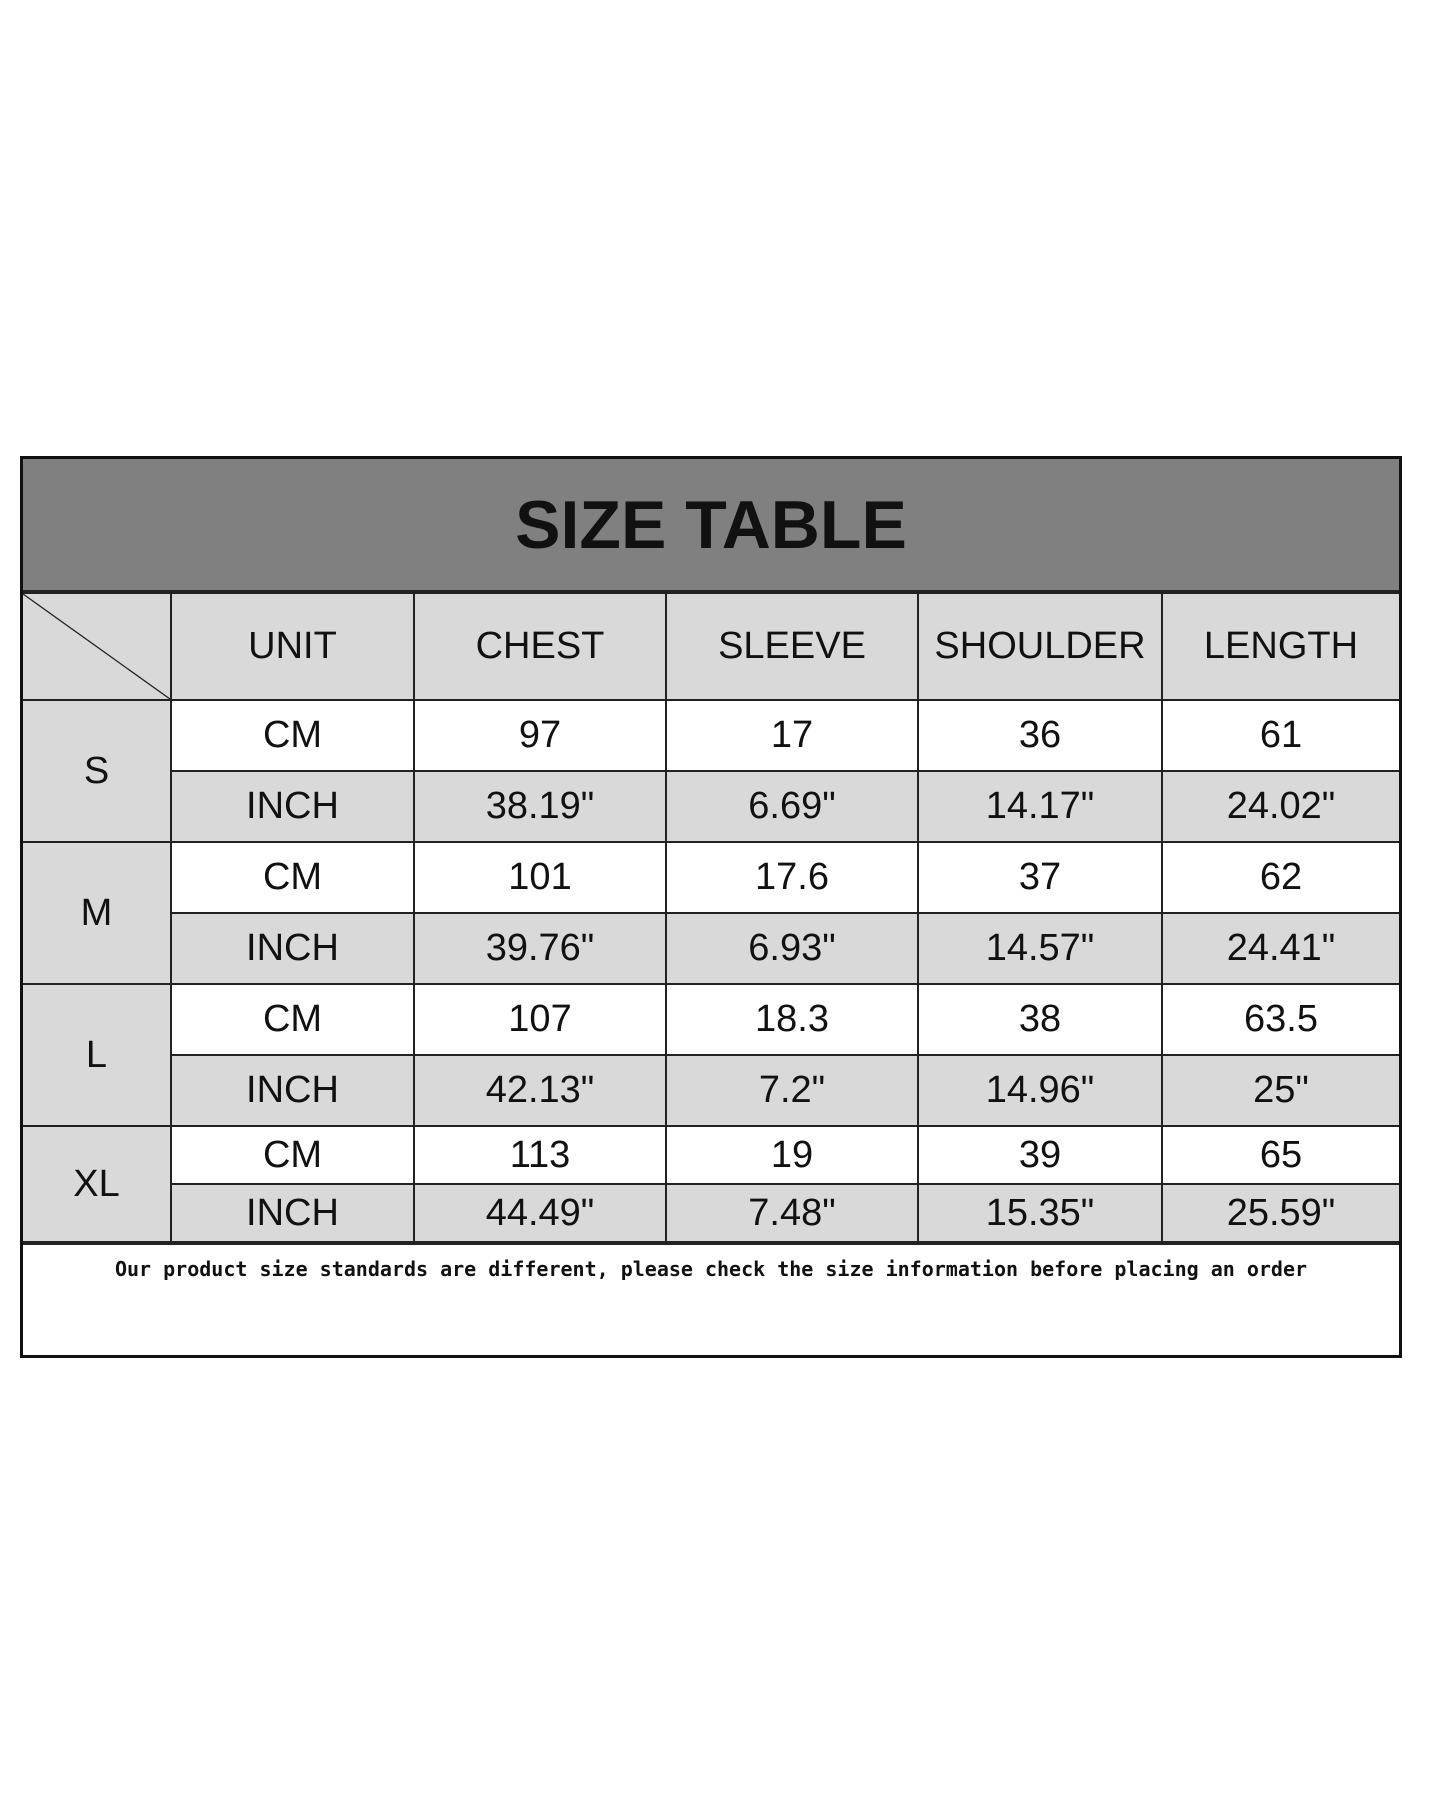  Describe the element at coordinates (1280, 948) in the screenshot. I see `value-cell: 24.41"` at that location.